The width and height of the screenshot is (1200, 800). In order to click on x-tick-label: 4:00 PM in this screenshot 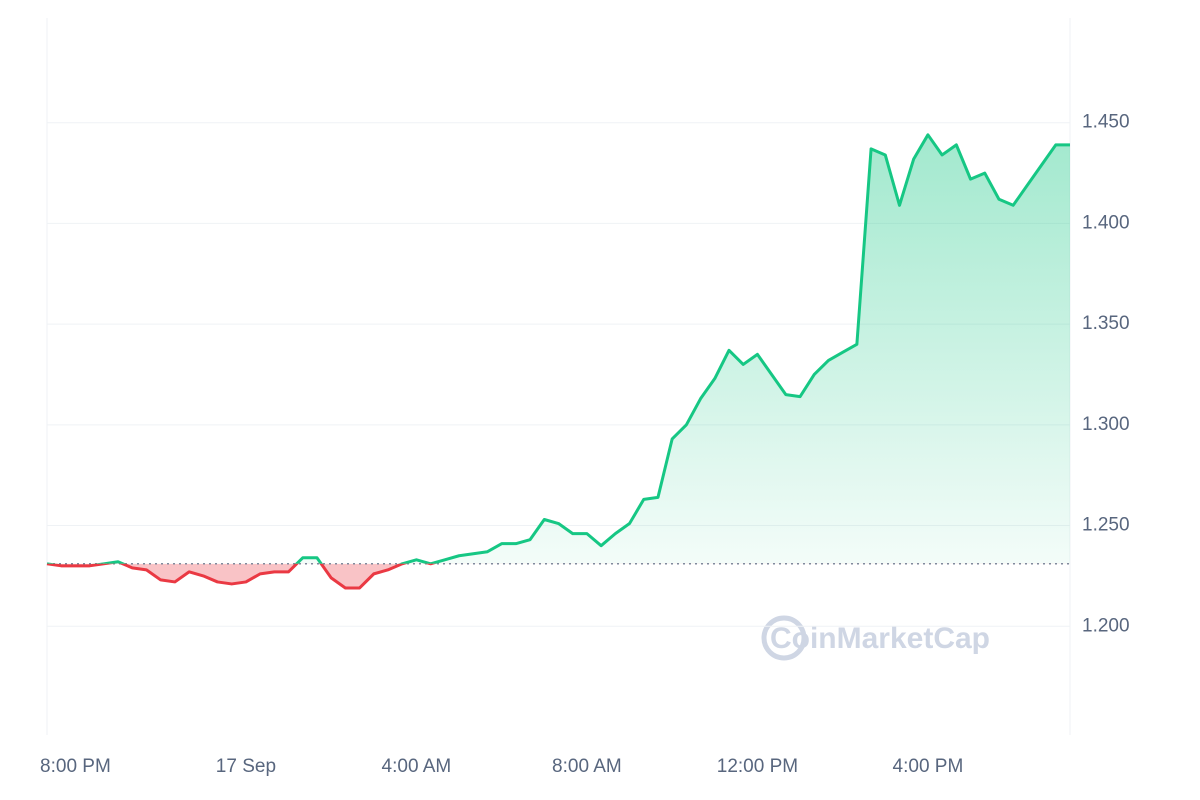, I will do `click(928, 766)`.